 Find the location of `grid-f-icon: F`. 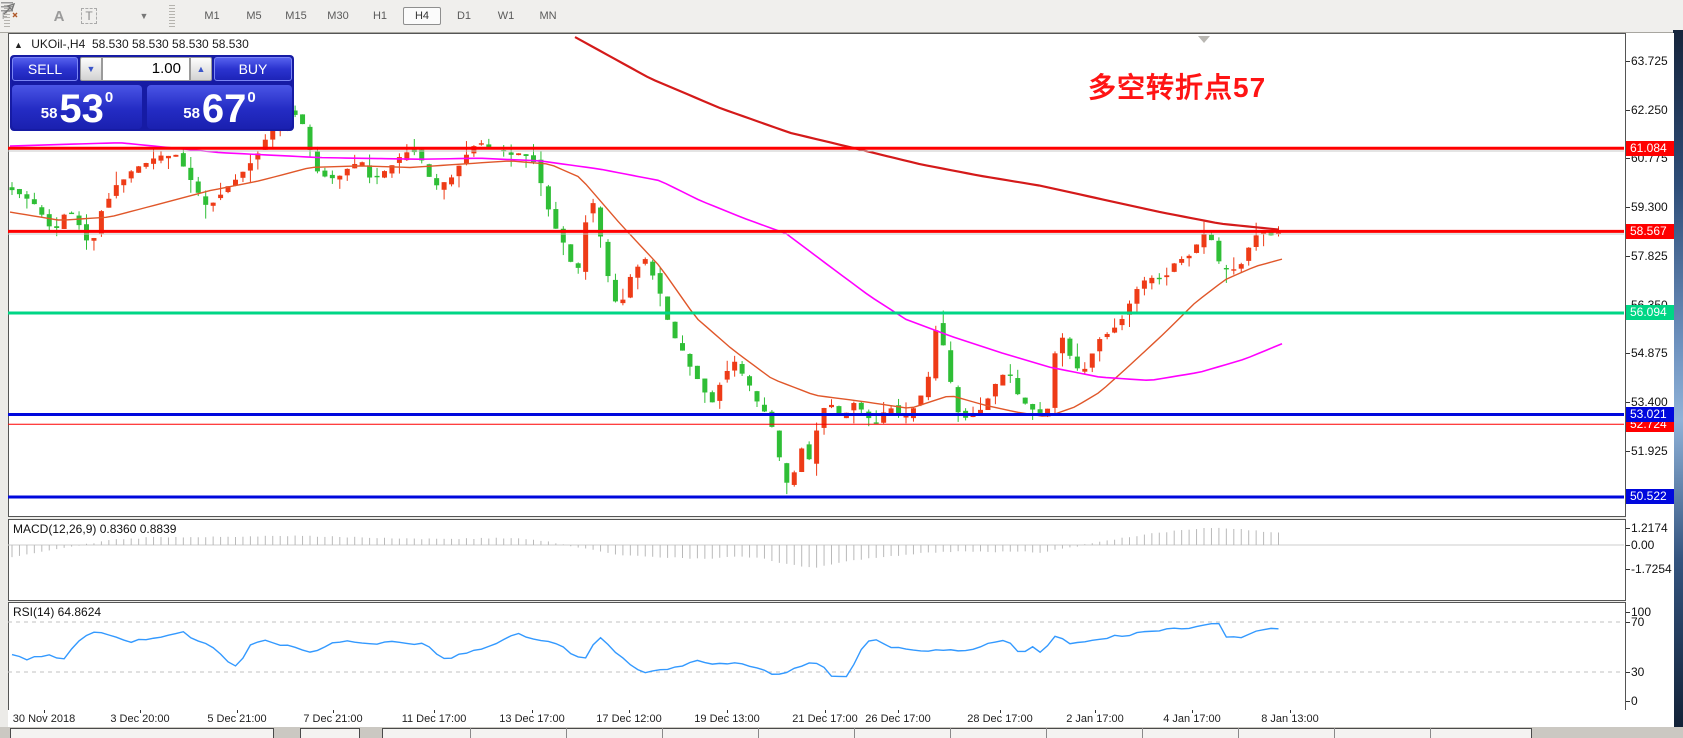

grid-f-icon: F is located at coordinates (21, 15).